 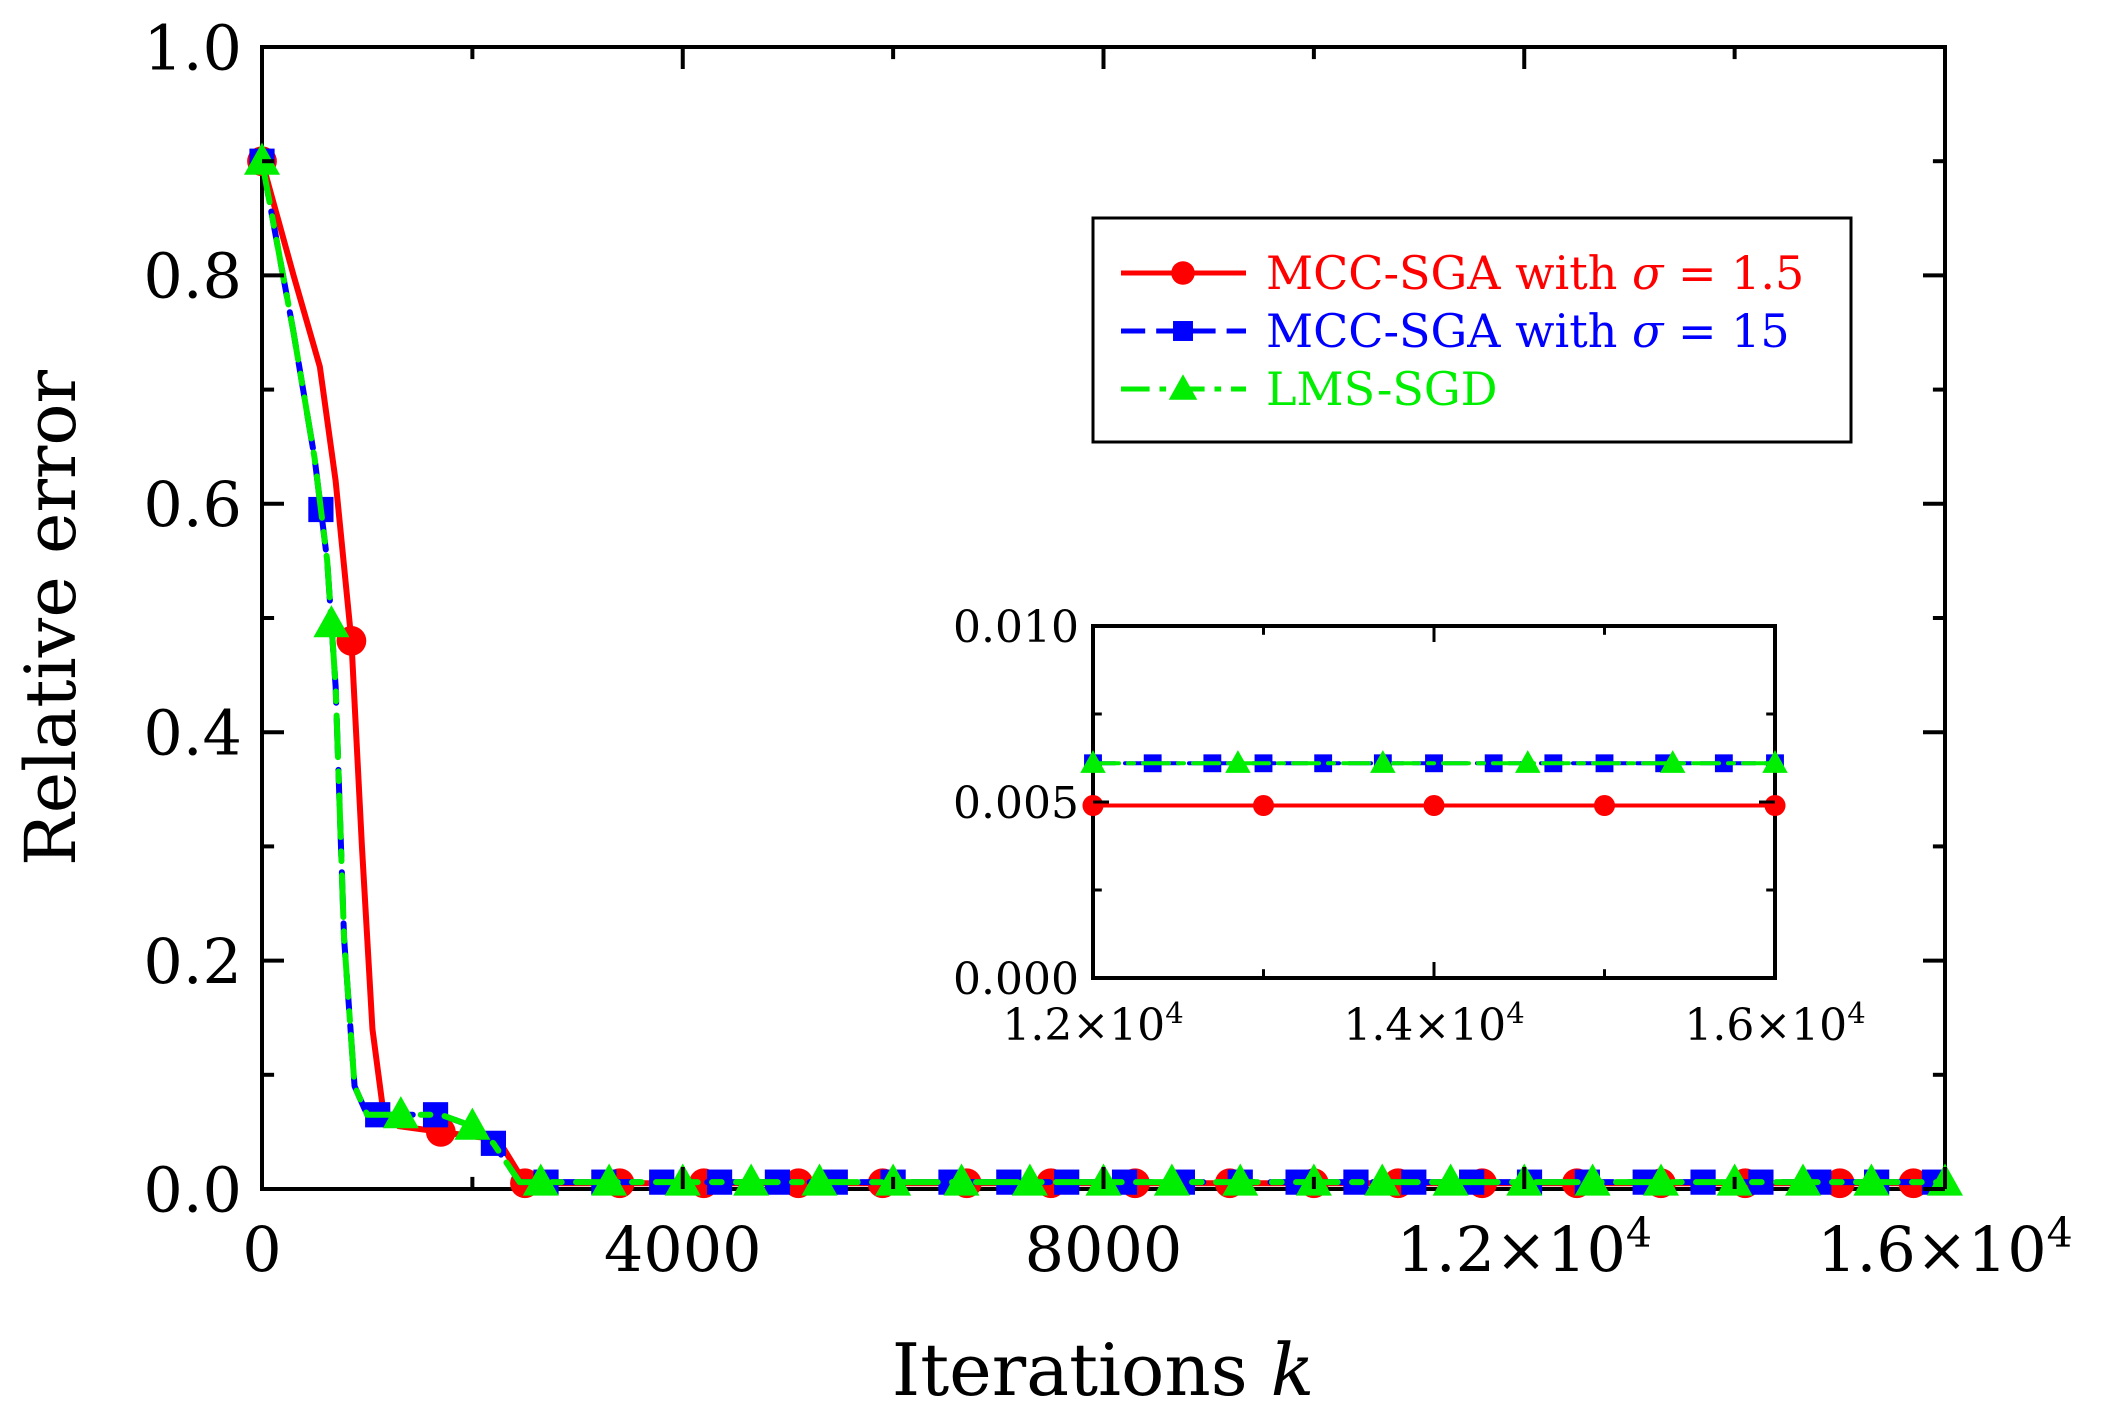 I want to click on y-tick-label-main-2: 0.4, so click(x=192, y=733).